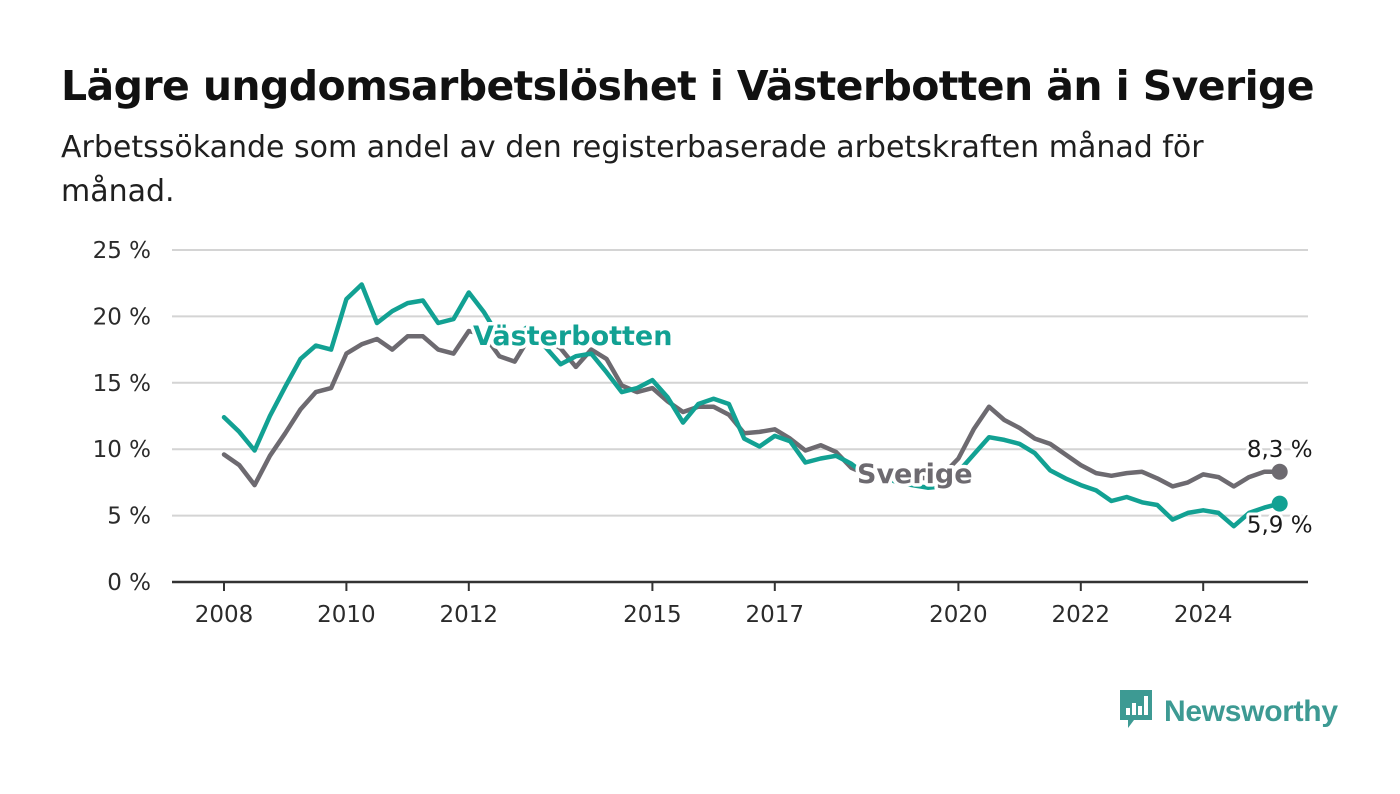 The image size is (1400, 794). What do you see at coordinates (122, 317) in the screenshot?
I see `y-tick-label: 20 %` at bounding box center [122, 317].